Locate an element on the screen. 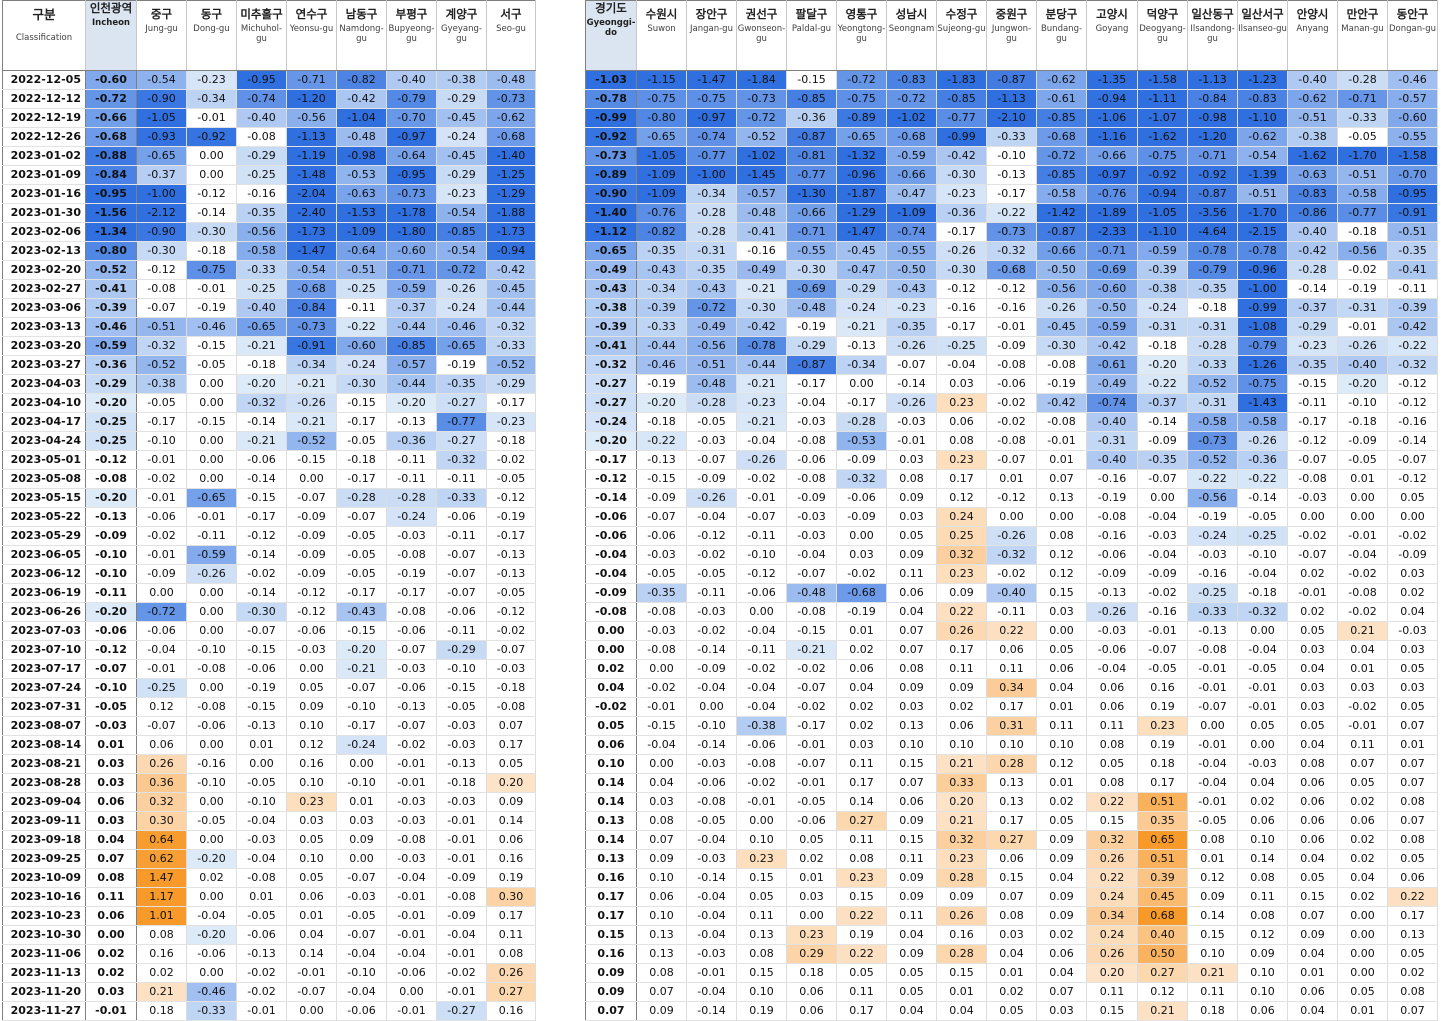  value-cell: -0.52 is located at coordinates (311, 441).